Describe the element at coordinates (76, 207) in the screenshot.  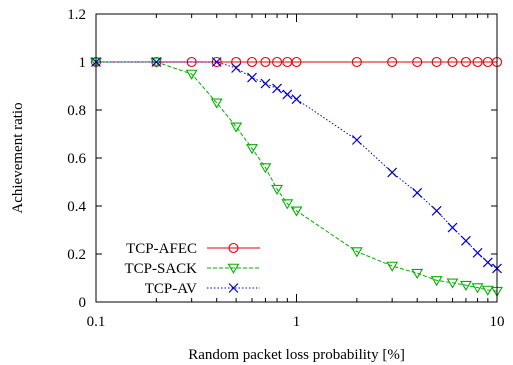
I see `y-tick-label: 0.4` at that location.